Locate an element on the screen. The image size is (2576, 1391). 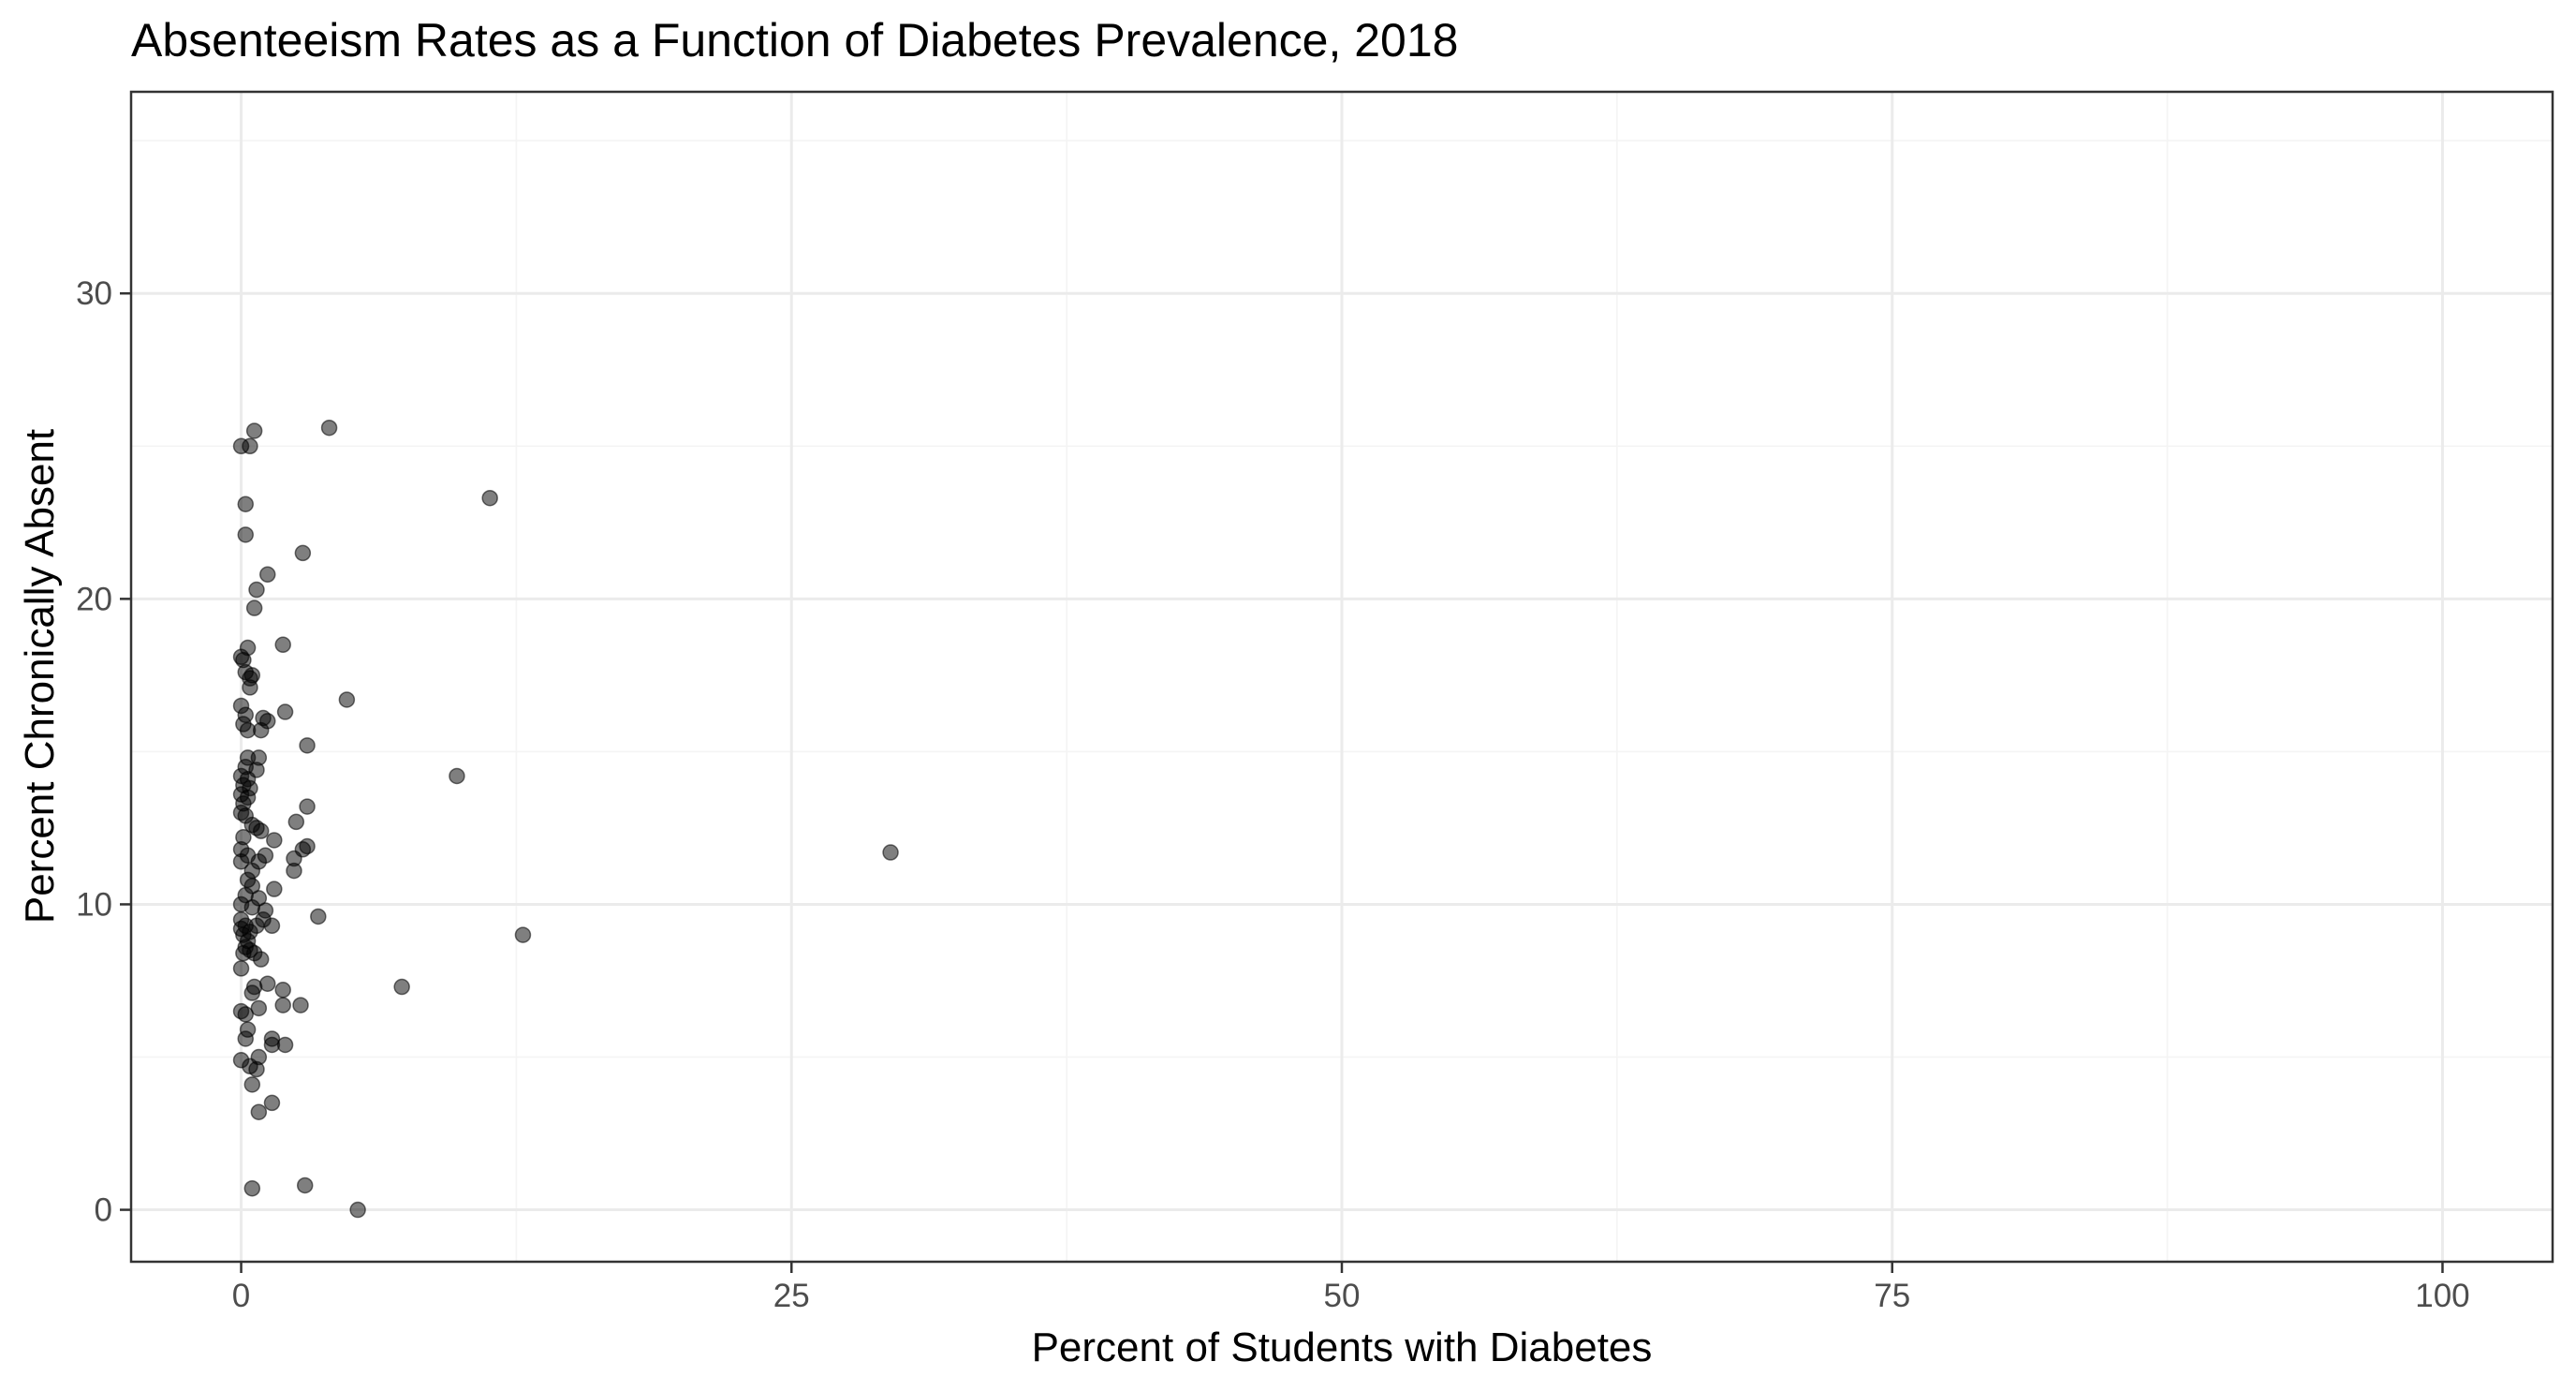
y-tick-label: 20 is located at coordinates (94, 599).